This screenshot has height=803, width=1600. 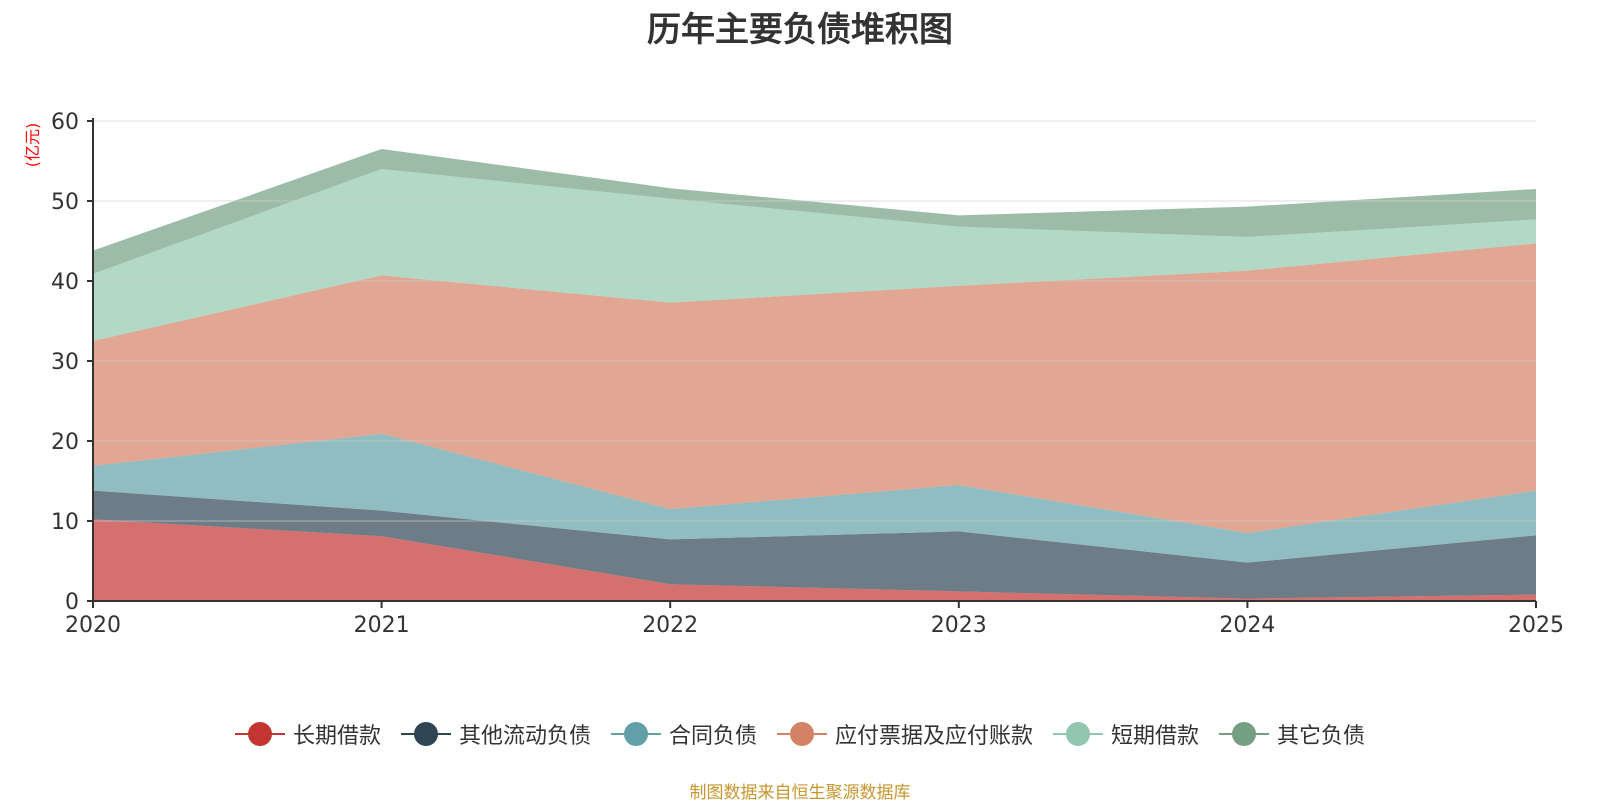 I want to click on legend-item-3: 应付票据及应付账款, so click(x=905, y=734).